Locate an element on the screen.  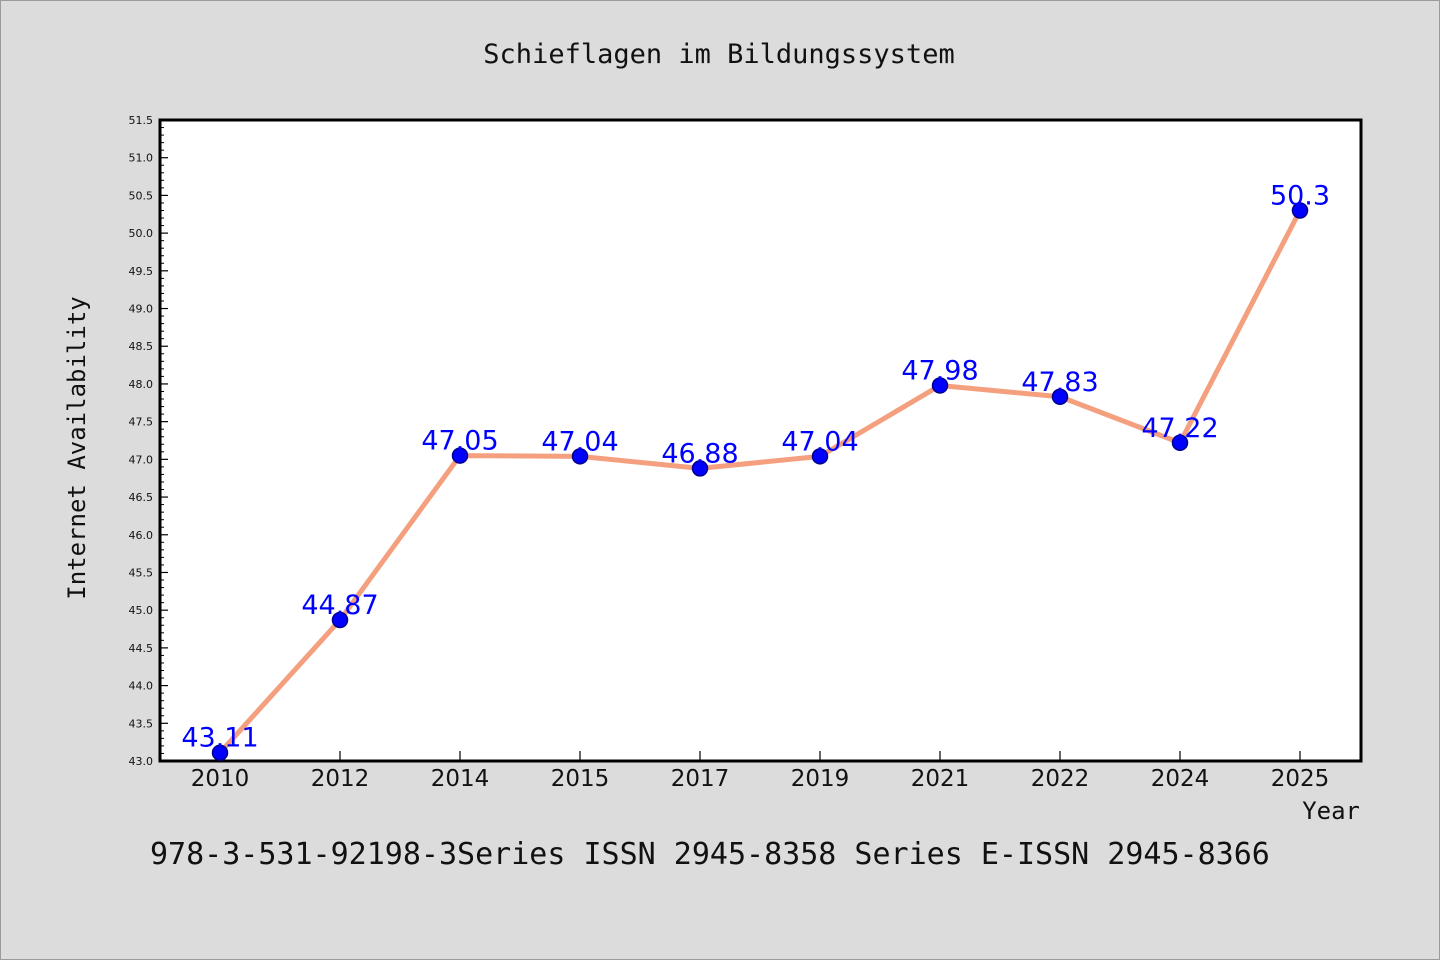
y-tick-label: 45.5 is located at coordinates (141, 572).